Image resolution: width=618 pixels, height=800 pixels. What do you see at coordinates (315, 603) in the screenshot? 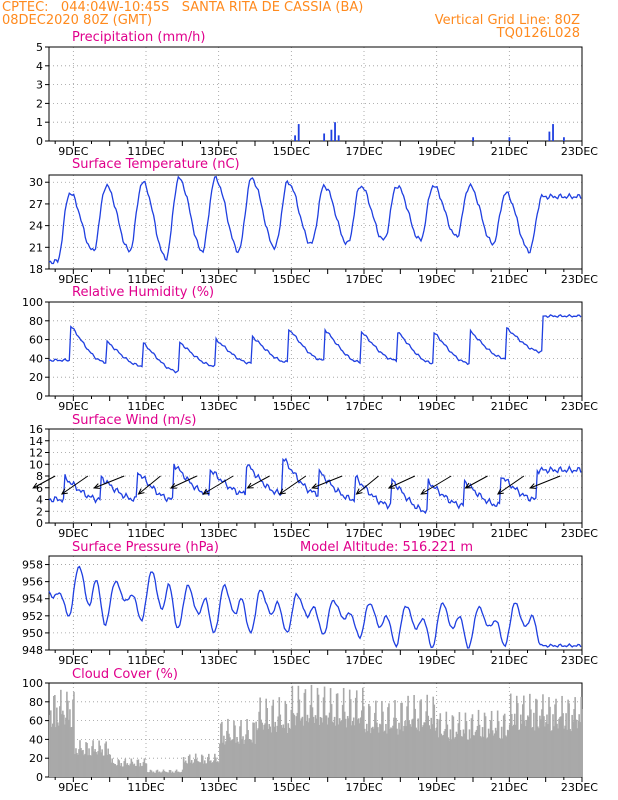
I see `pres-frame` at bounding box center [315, 603].